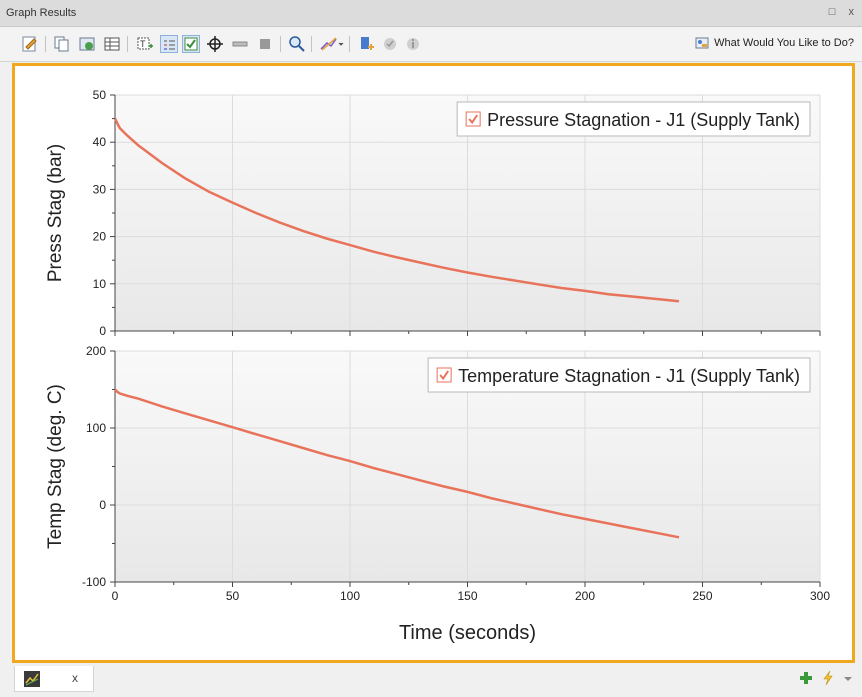 This screenshot has height=697, width=862. What do you see at coordinates (100, 189) in the screenshot?
I see `y-tick-label: 30` at bounding box center [100, 189].